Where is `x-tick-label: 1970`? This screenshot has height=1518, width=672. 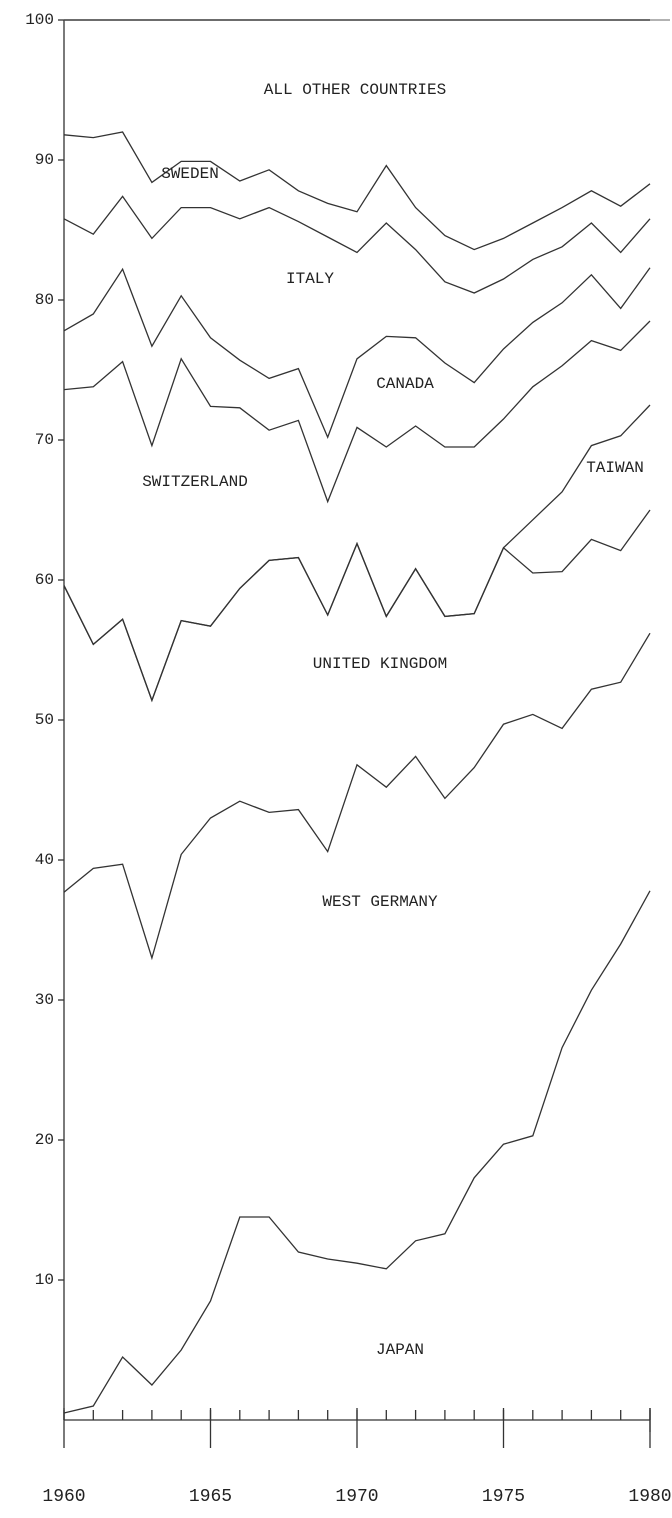 x-tick-label: 1970 is located at coordinates (356, 1497).